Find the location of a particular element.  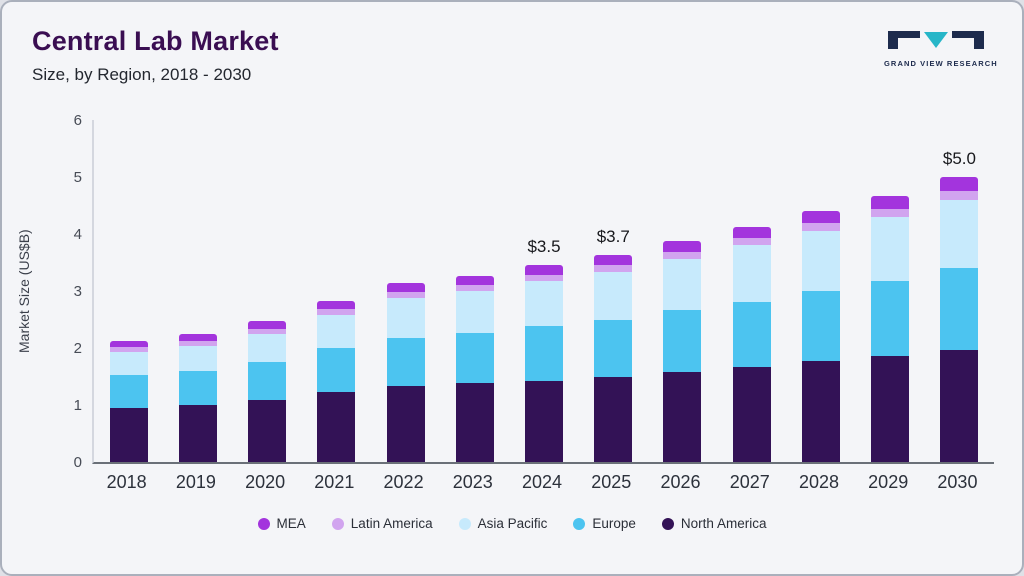

x-tick-label: 2024 is located at coordinates (542, 482).